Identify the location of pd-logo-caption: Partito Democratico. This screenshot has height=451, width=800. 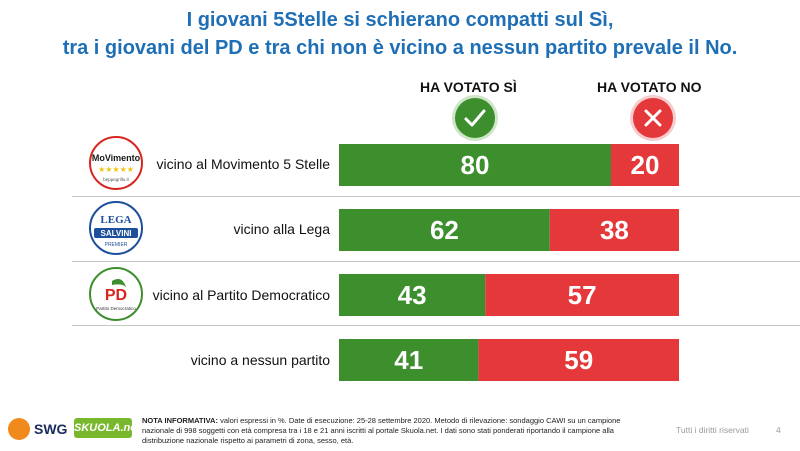
(116, 308).